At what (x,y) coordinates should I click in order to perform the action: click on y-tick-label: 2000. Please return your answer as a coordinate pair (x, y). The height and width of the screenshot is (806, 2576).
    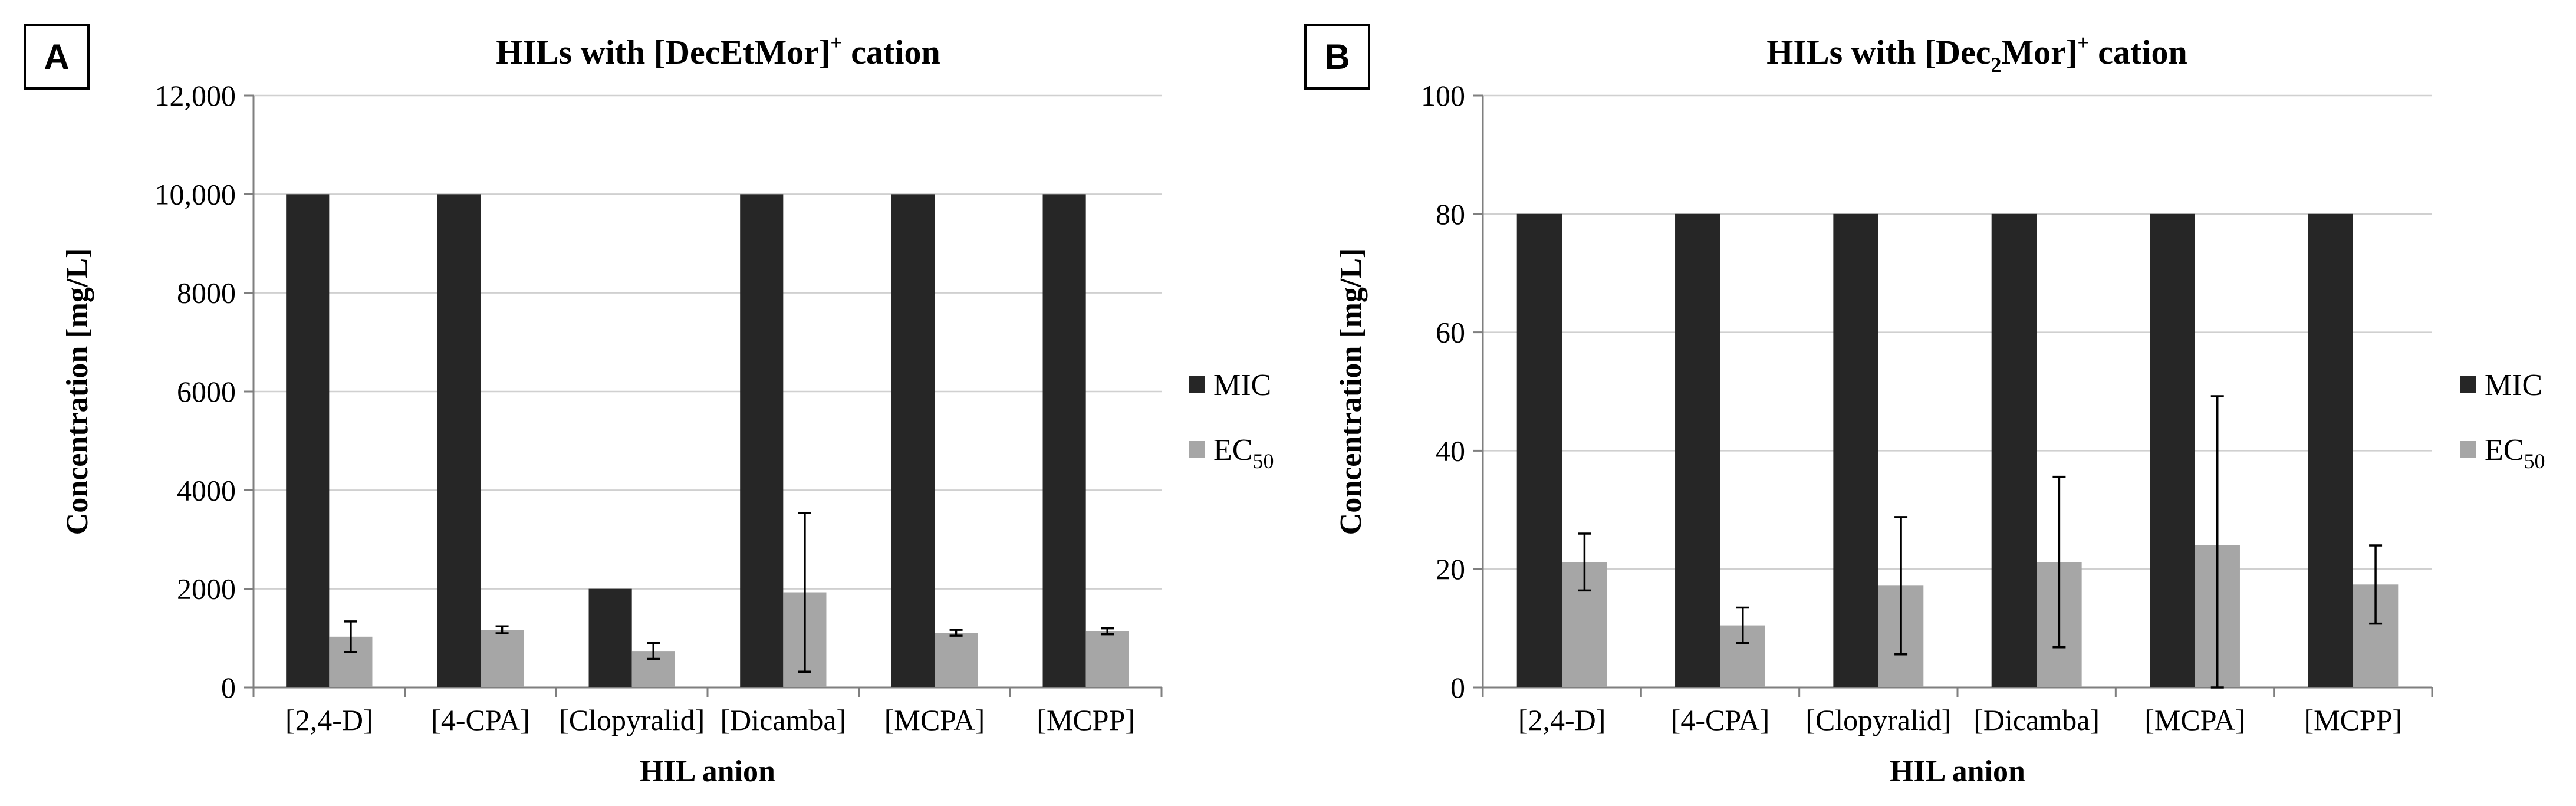
    Looking at the image, I should click on (206, 589).